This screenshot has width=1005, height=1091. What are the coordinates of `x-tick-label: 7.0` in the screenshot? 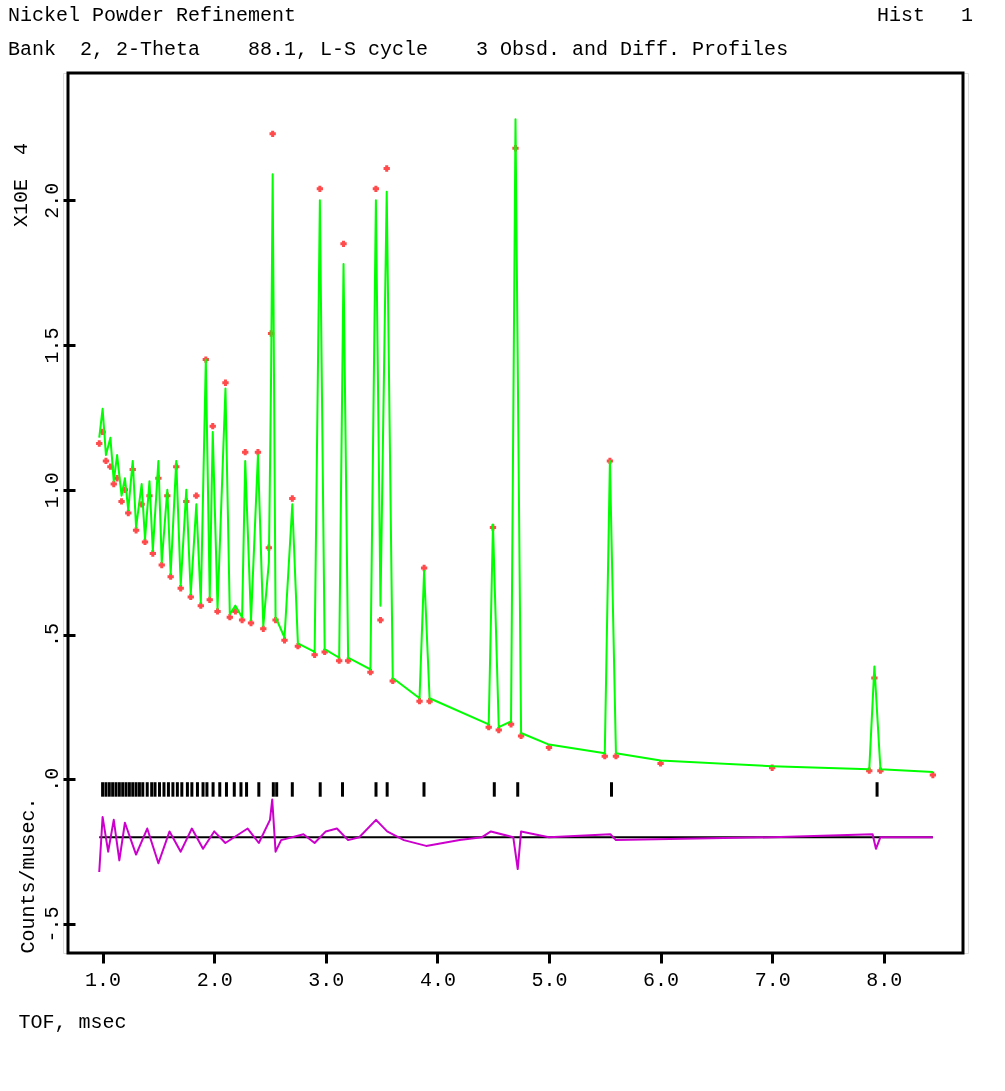 It's located at (772, 980).